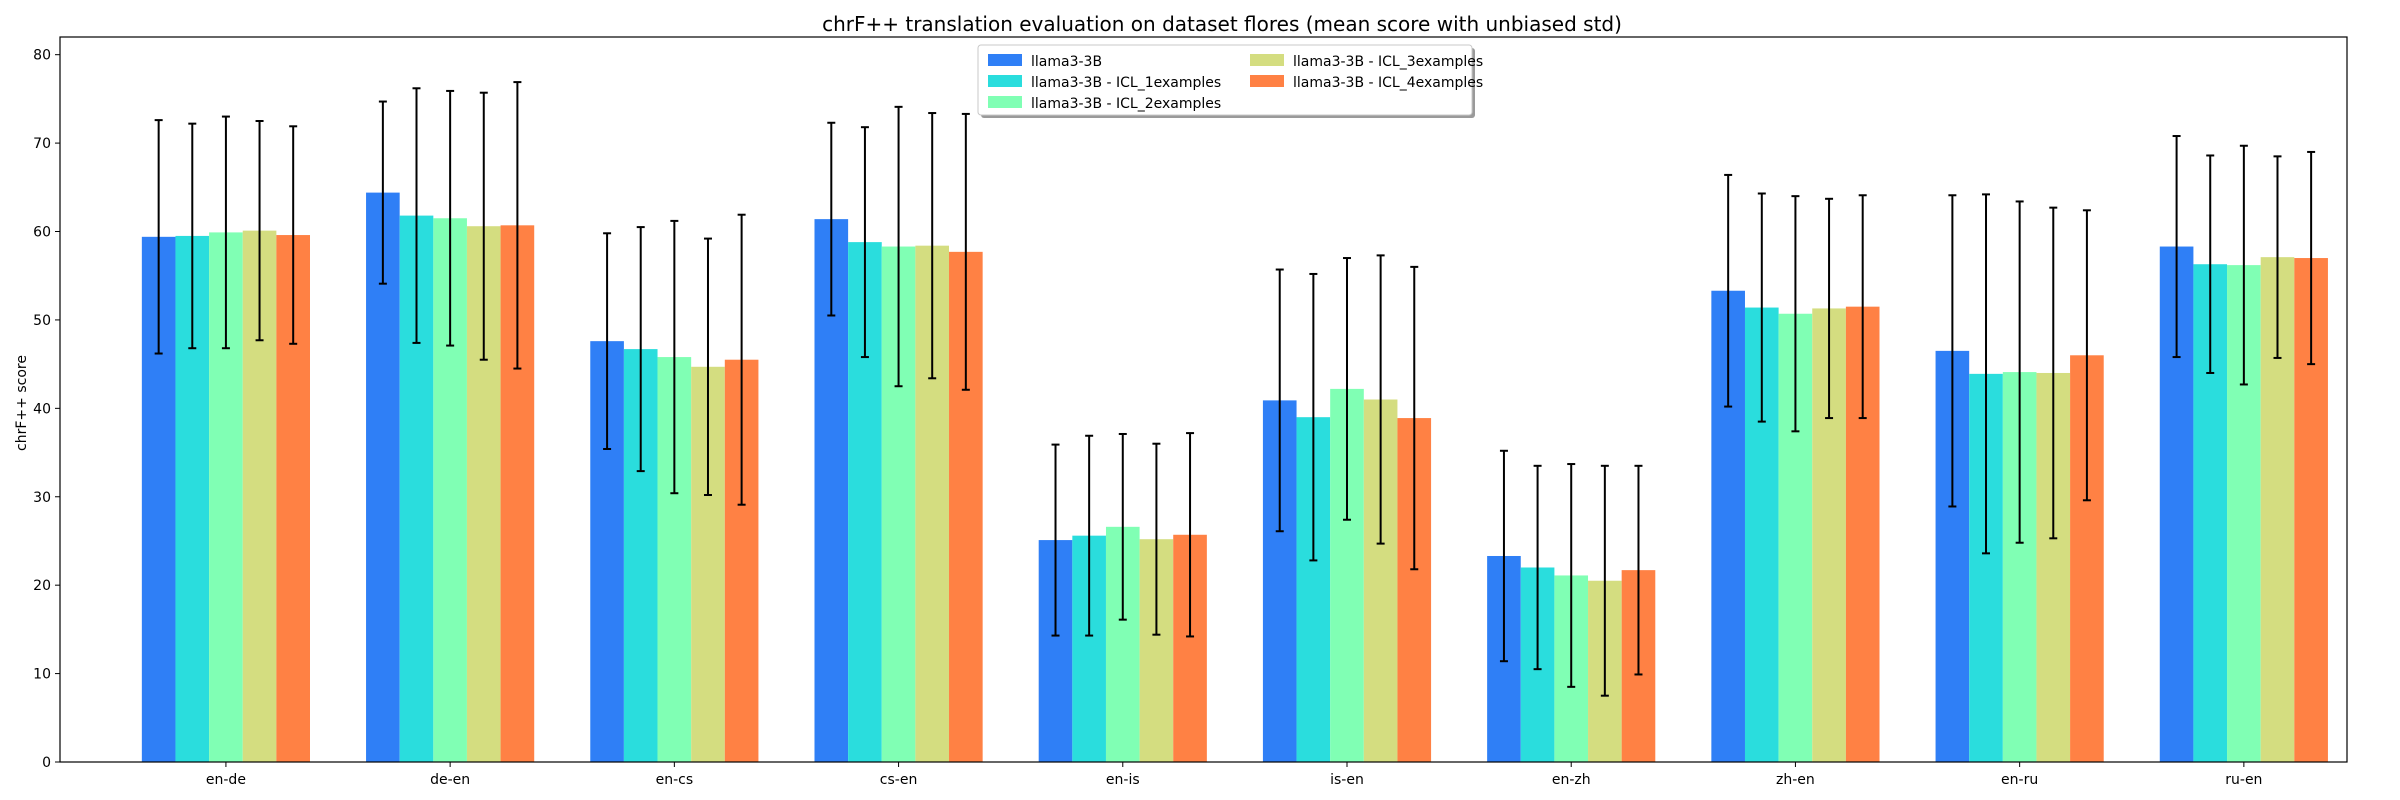  Describe the element at coordinates (675, 780) in the screenshot. I see `x-tick-label: en-cs` at that location.